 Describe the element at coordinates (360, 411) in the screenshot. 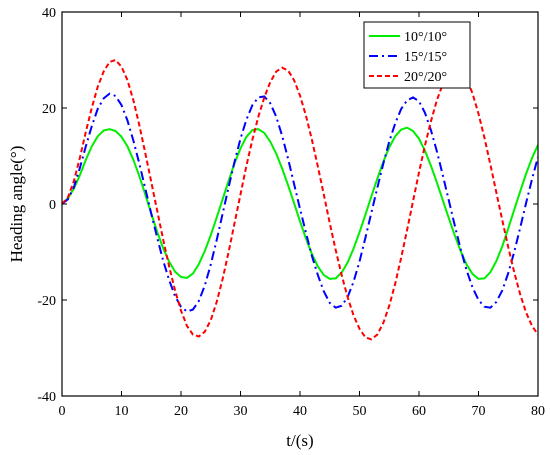

I see `x-tick-label: 50` at that location.